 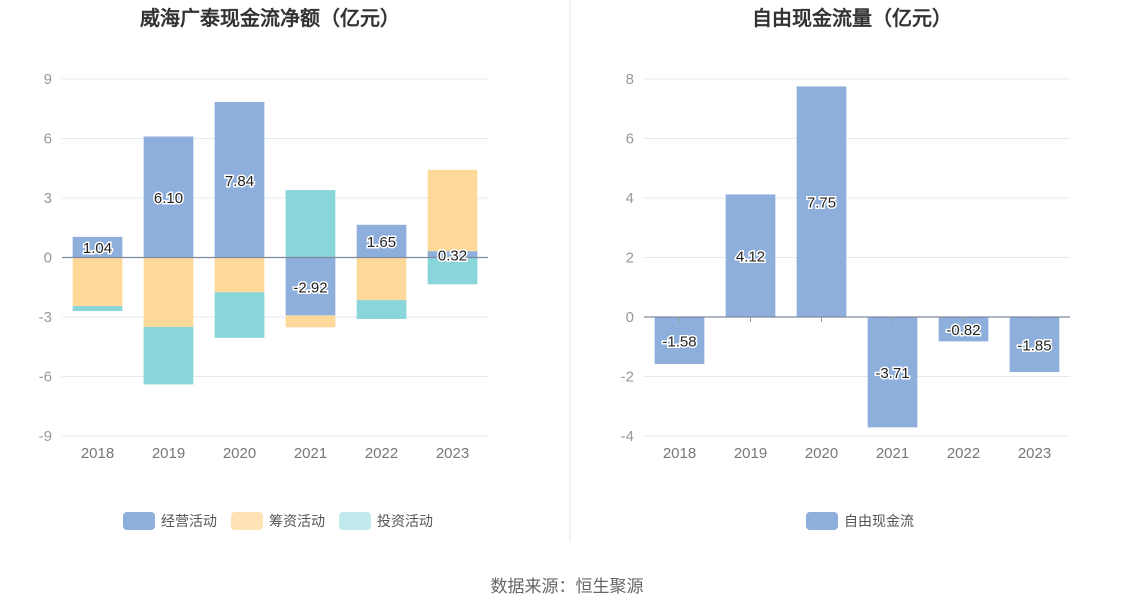 I want to click on bar-left-0-2023, so click(x=452, y=254).